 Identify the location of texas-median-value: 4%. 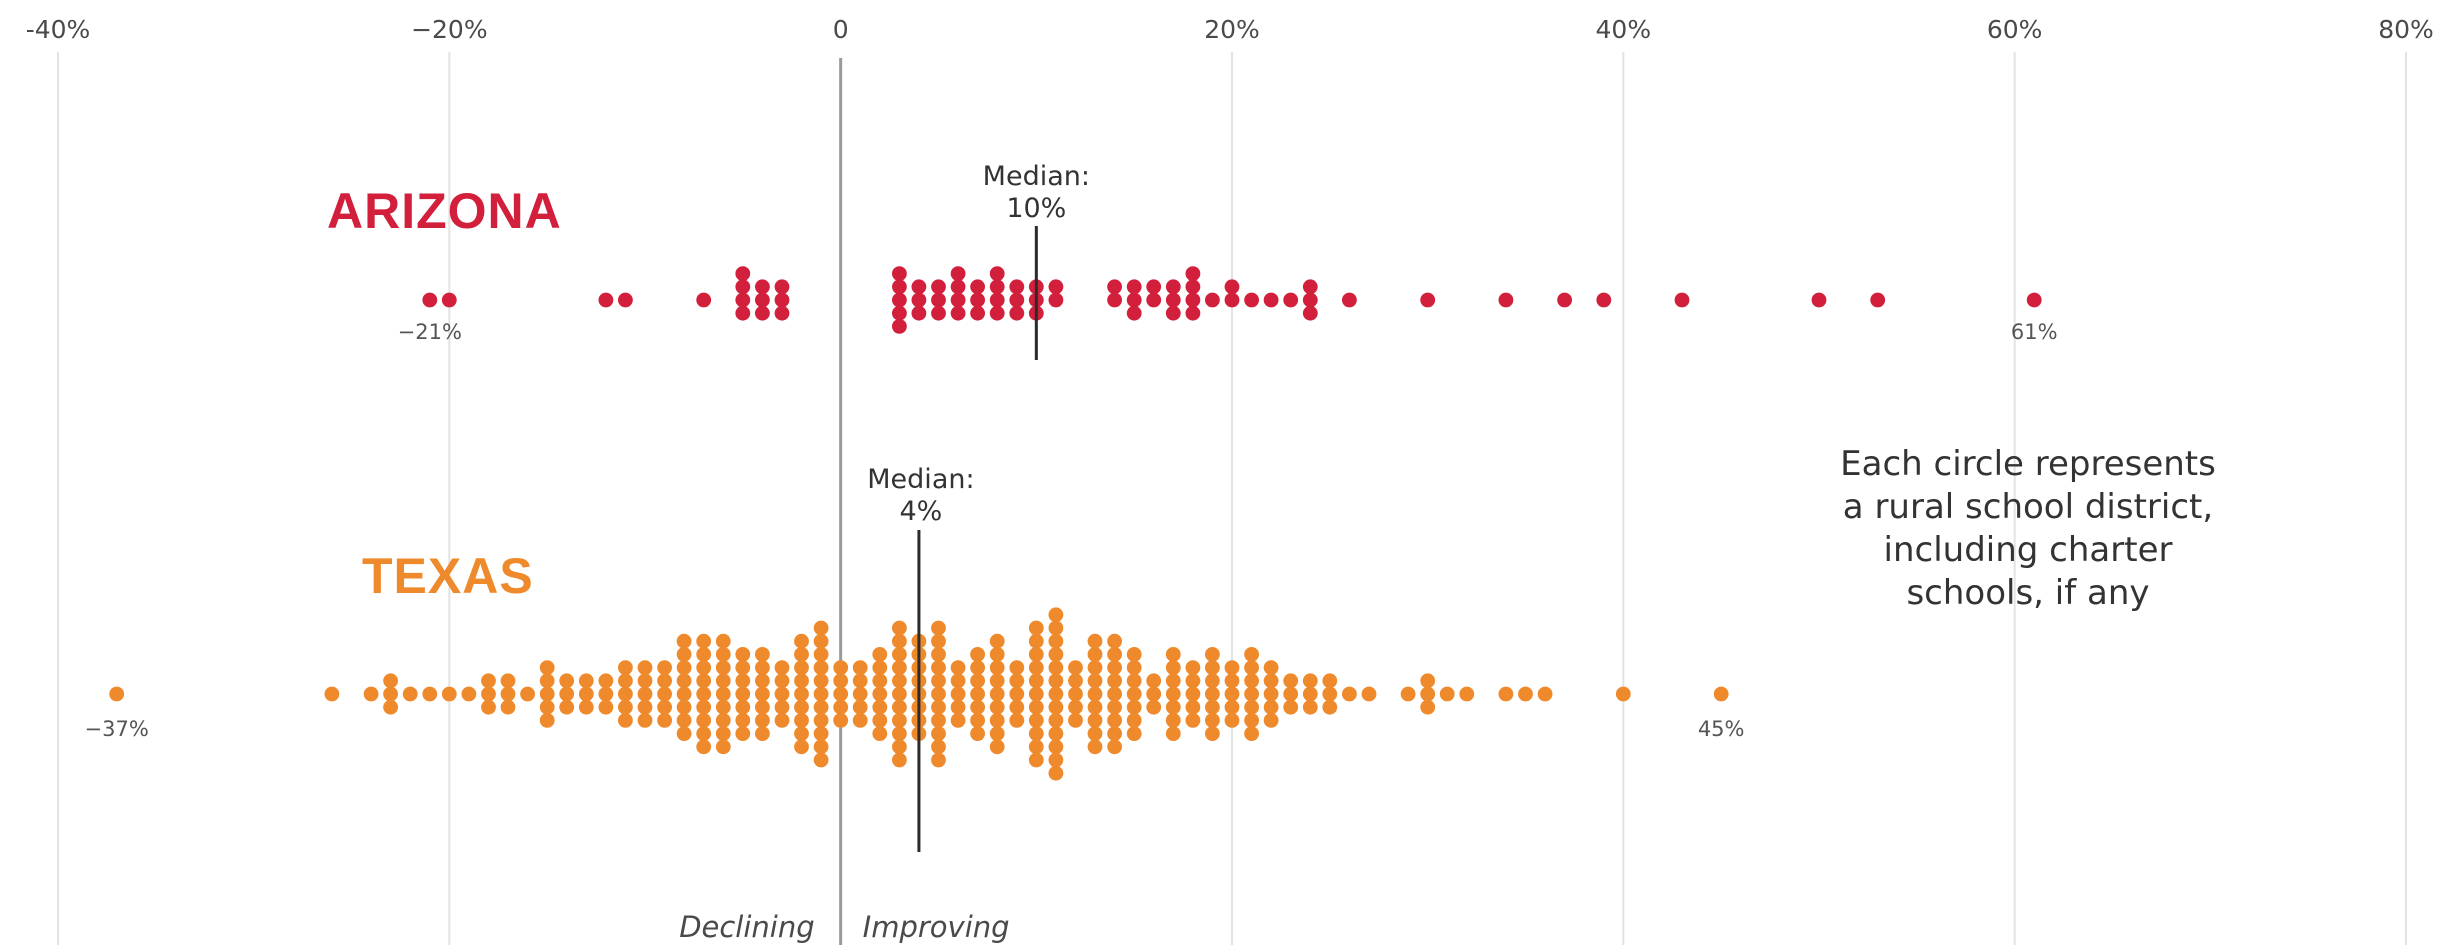
(921, 511).